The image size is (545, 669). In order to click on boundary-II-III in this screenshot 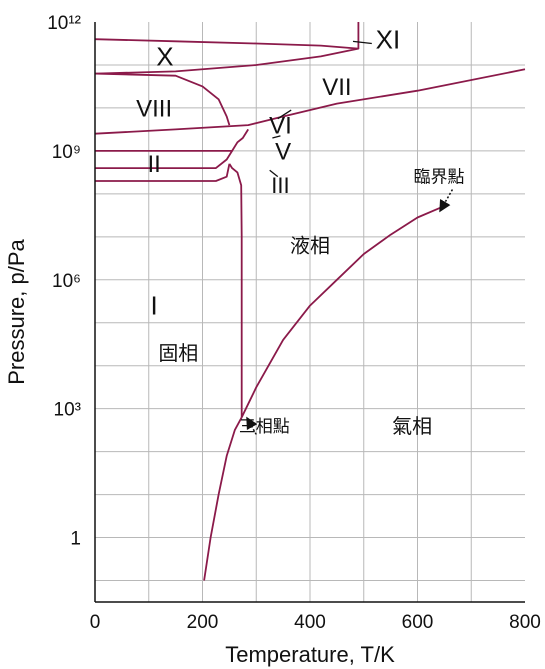, I will do `click(164, 159)`.